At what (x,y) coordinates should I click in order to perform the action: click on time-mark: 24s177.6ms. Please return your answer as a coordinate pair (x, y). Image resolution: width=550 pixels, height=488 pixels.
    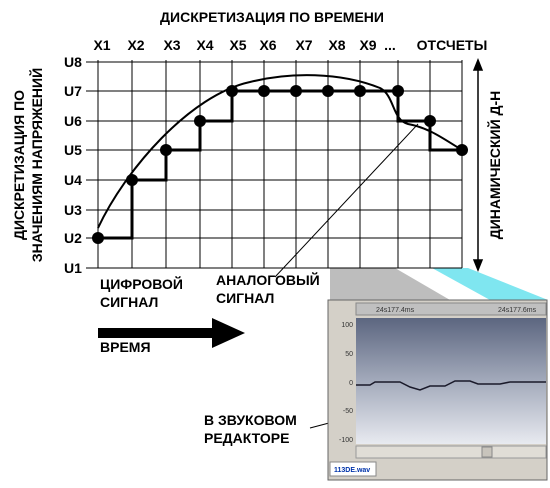
    Looking at the image, I should click on (517, 310).